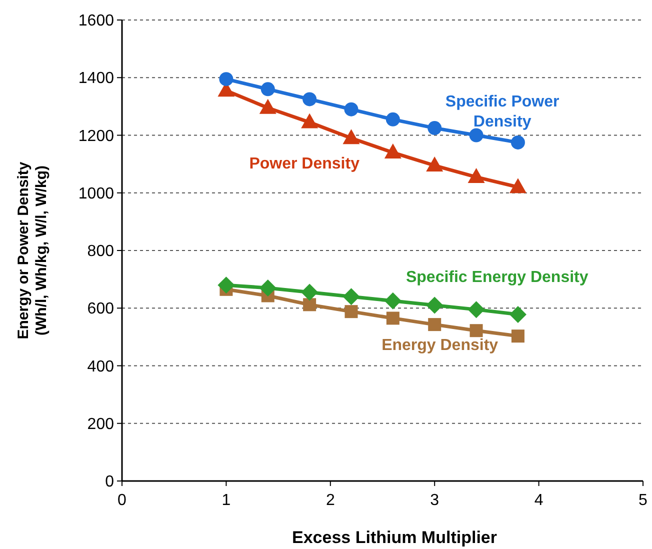 The height and width of the screenshot is (549, 652). Describe the element at coordinates (435, 500) in the screenshot. I see `x-tick-label: 3` at that location.